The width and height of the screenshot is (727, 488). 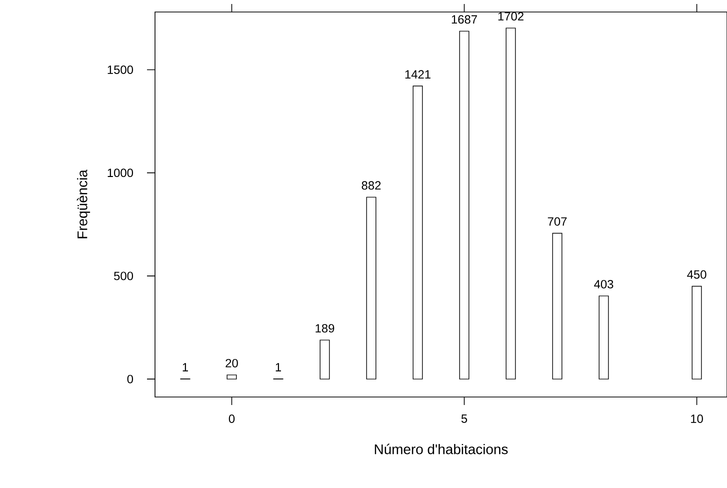 I want to click on y-tick-label: 0, so click(x=130, y=379).